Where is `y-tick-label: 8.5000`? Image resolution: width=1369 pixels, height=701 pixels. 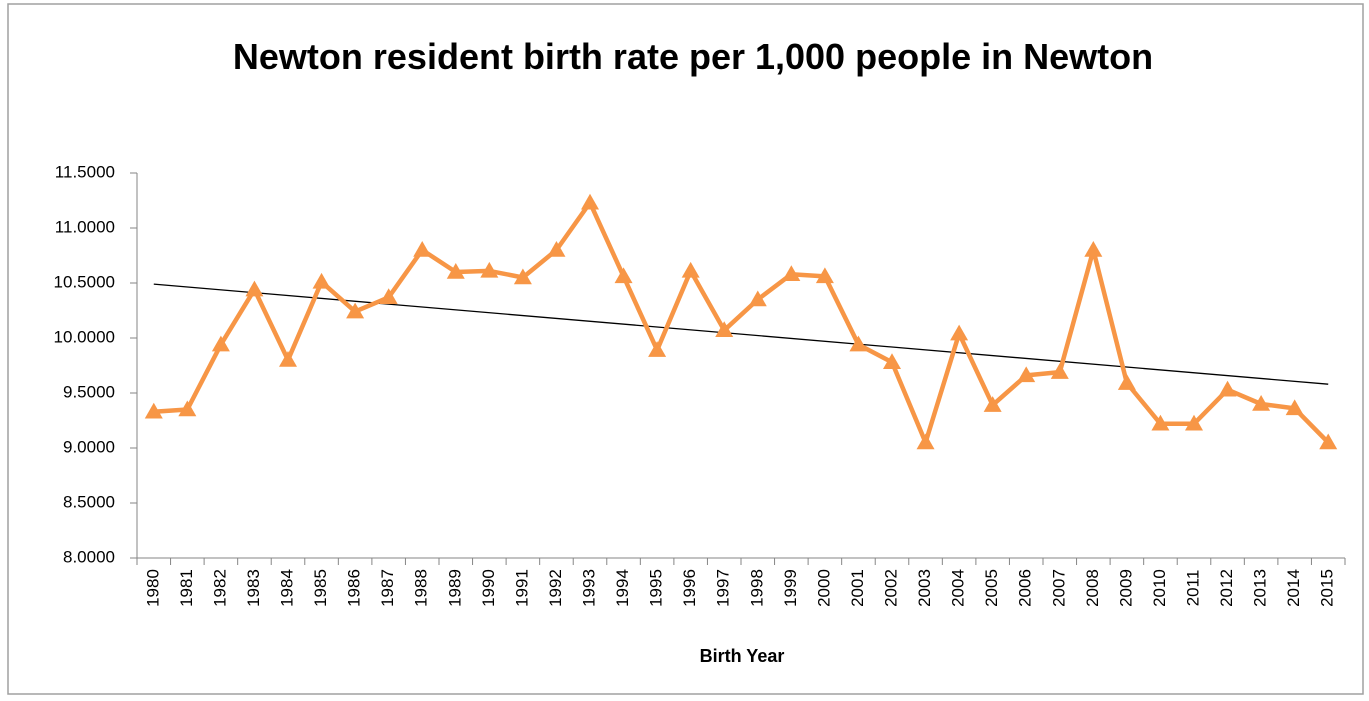 y-tick-label: 8.5000 is located at coordinates (89, 501).